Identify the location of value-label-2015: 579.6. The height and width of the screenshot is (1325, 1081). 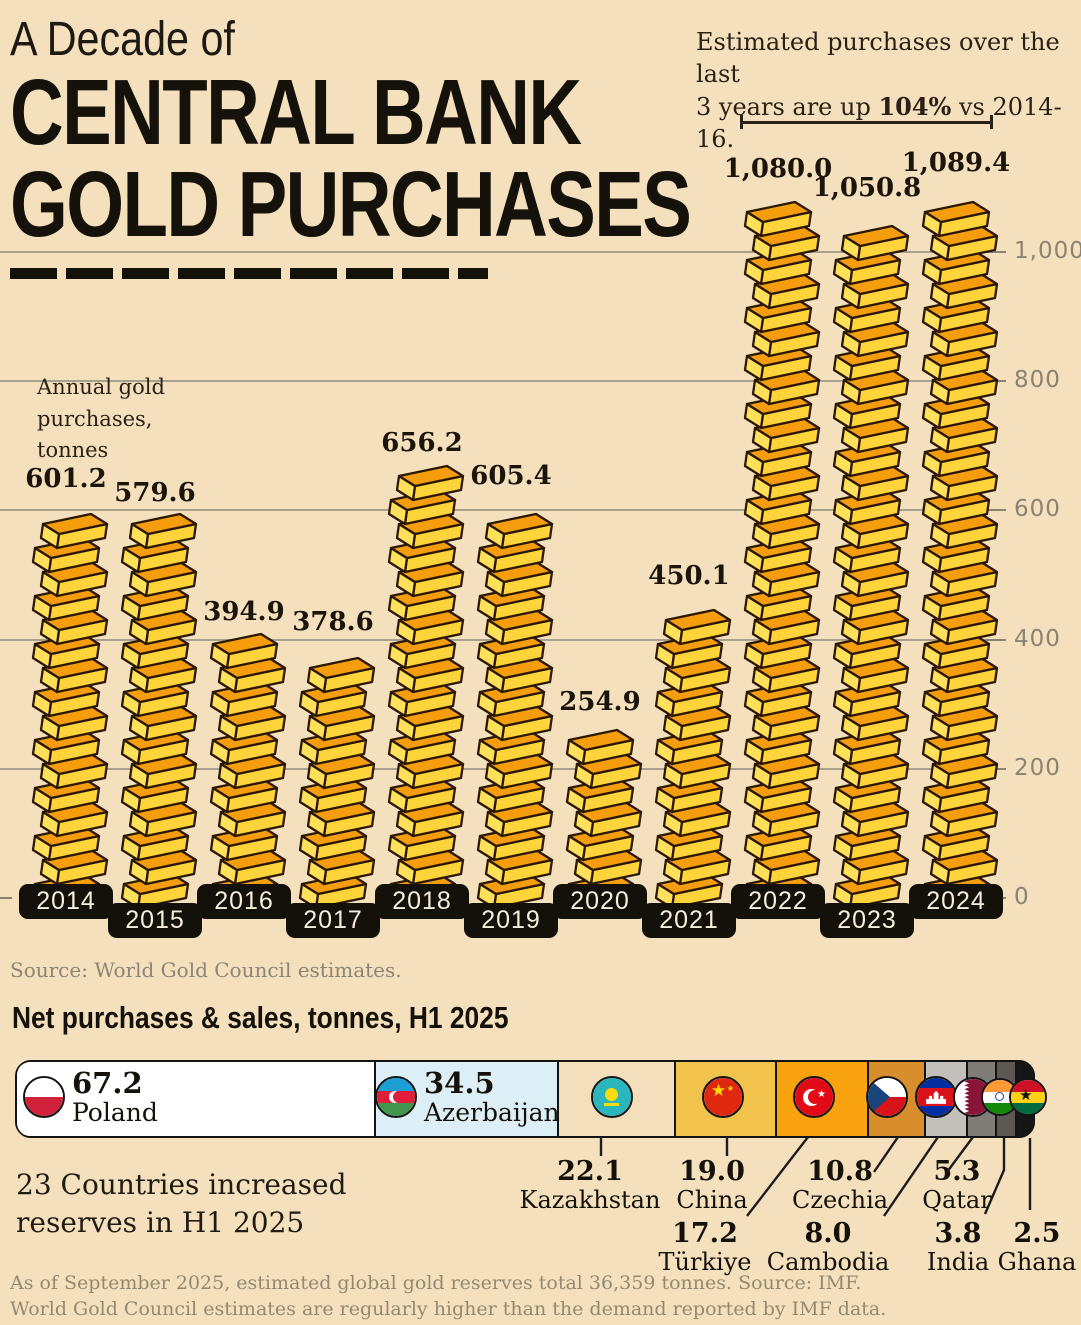
(155, 492).